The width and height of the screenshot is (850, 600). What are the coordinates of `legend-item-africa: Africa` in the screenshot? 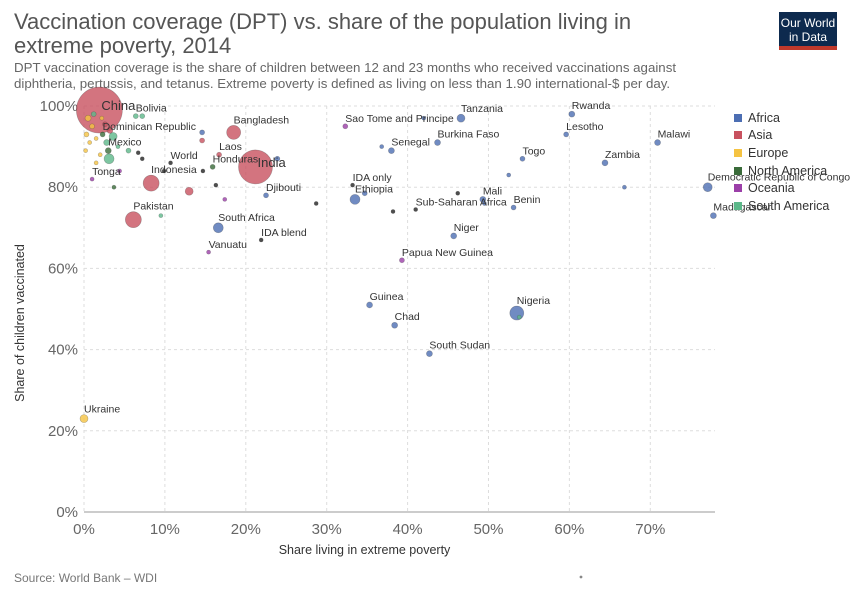 It's located at (781, 118).